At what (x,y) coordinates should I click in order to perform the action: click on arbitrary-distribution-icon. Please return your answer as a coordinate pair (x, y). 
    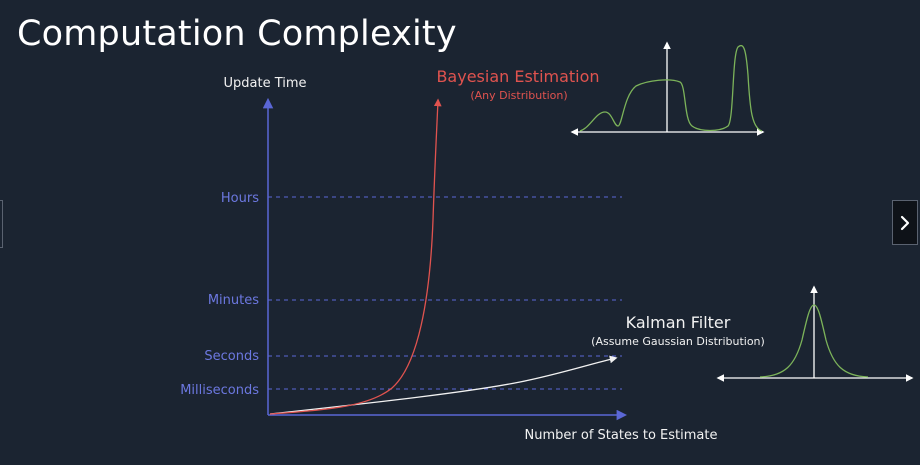
    Looking at the image, I should click on (667, 88).